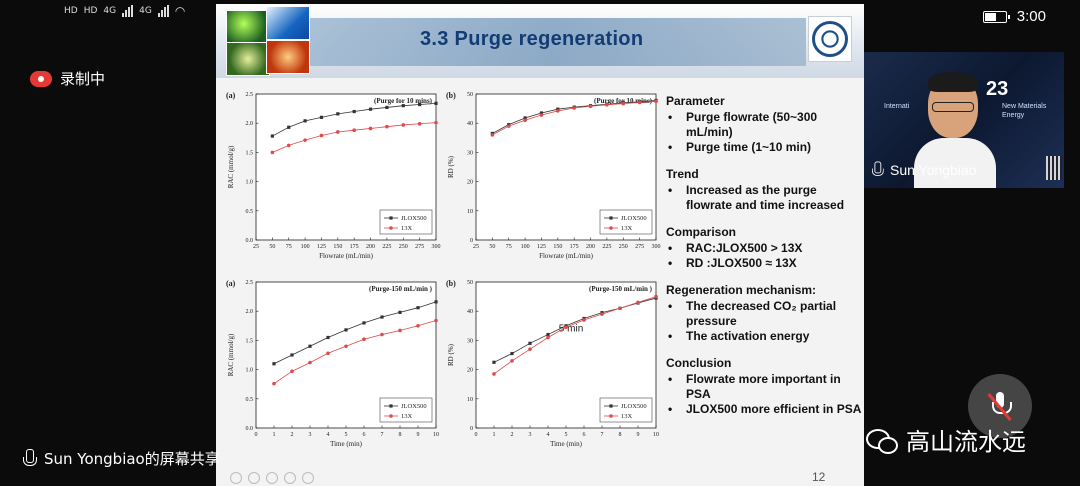  I want to click on y-axis-label: RD (%), so click(451, 354).